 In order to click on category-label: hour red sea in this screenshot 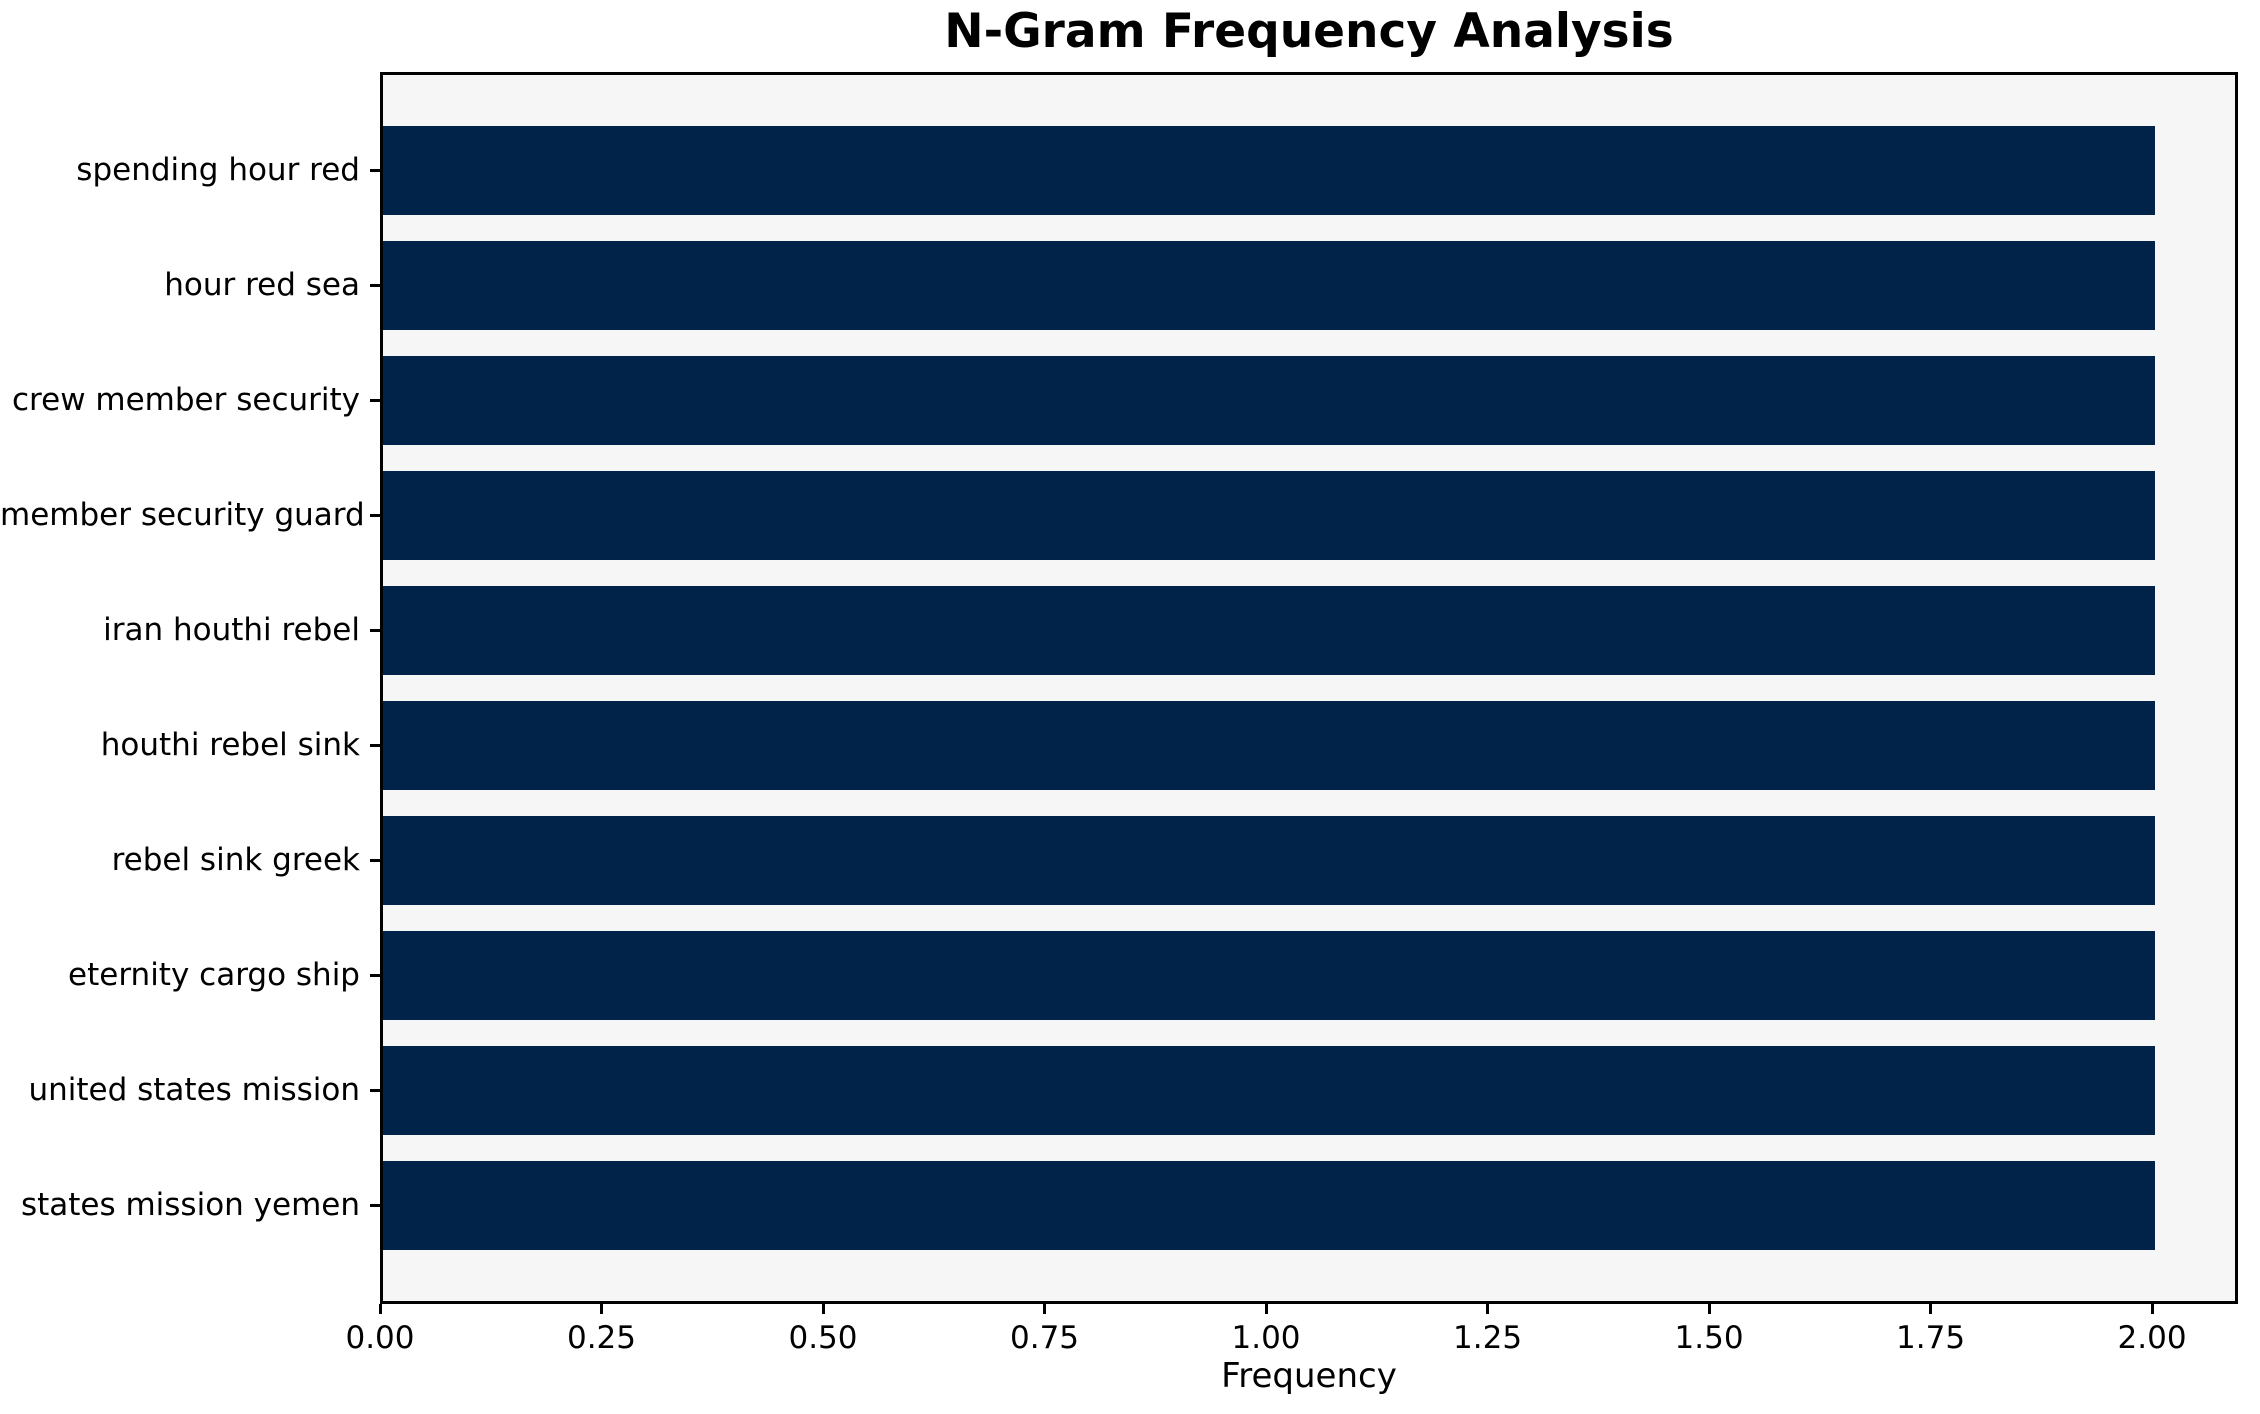, I will do `click(262, 285)`.